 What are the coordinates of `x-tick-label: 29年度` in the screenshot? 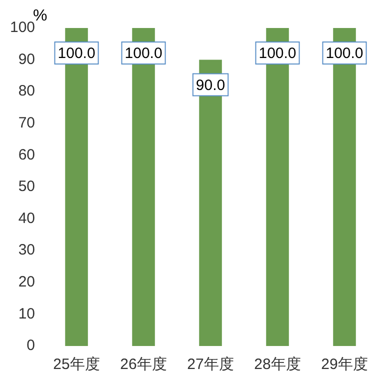 It's located at (344, 365).